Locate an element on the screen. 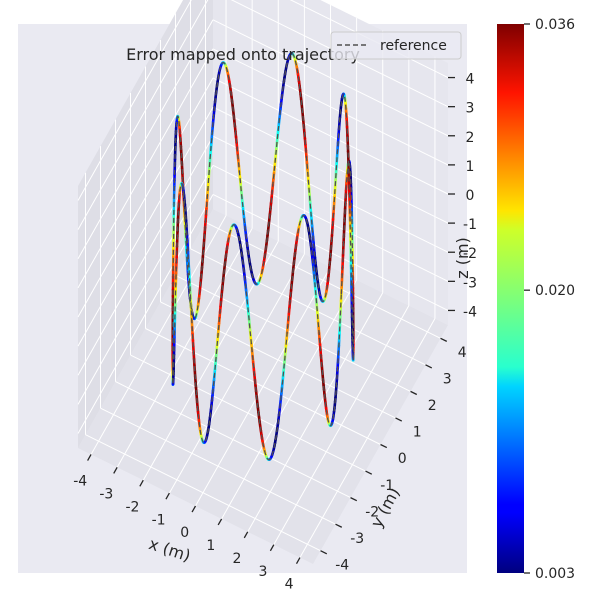 This screenshot has height=605, width=600. x-tick-label: -4 is located at coordinates (80, 482).